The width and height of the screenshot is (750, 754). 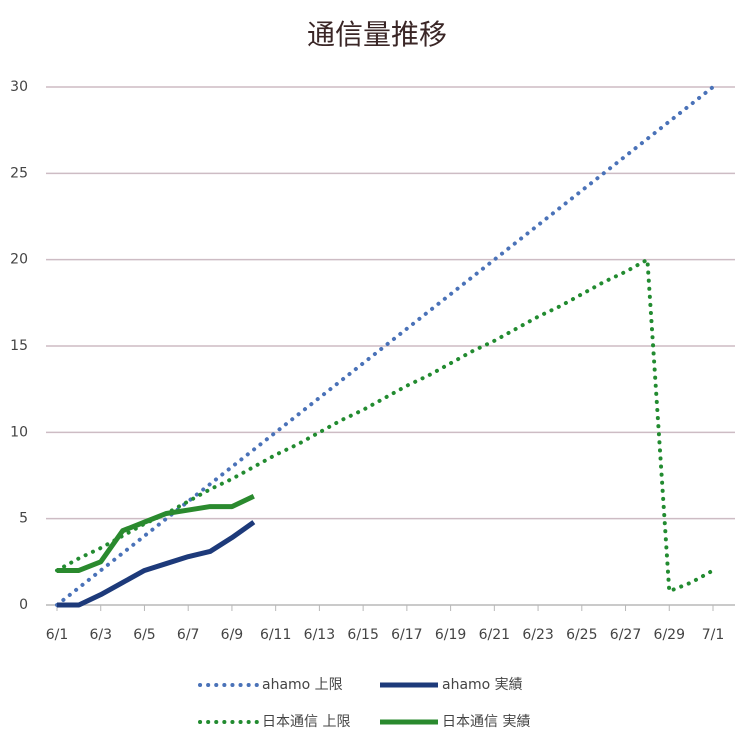 What do you see at coordinates (19, 346) in the screenshot?
I see `y-tick-label: 15` at bounding box center [19, 346].